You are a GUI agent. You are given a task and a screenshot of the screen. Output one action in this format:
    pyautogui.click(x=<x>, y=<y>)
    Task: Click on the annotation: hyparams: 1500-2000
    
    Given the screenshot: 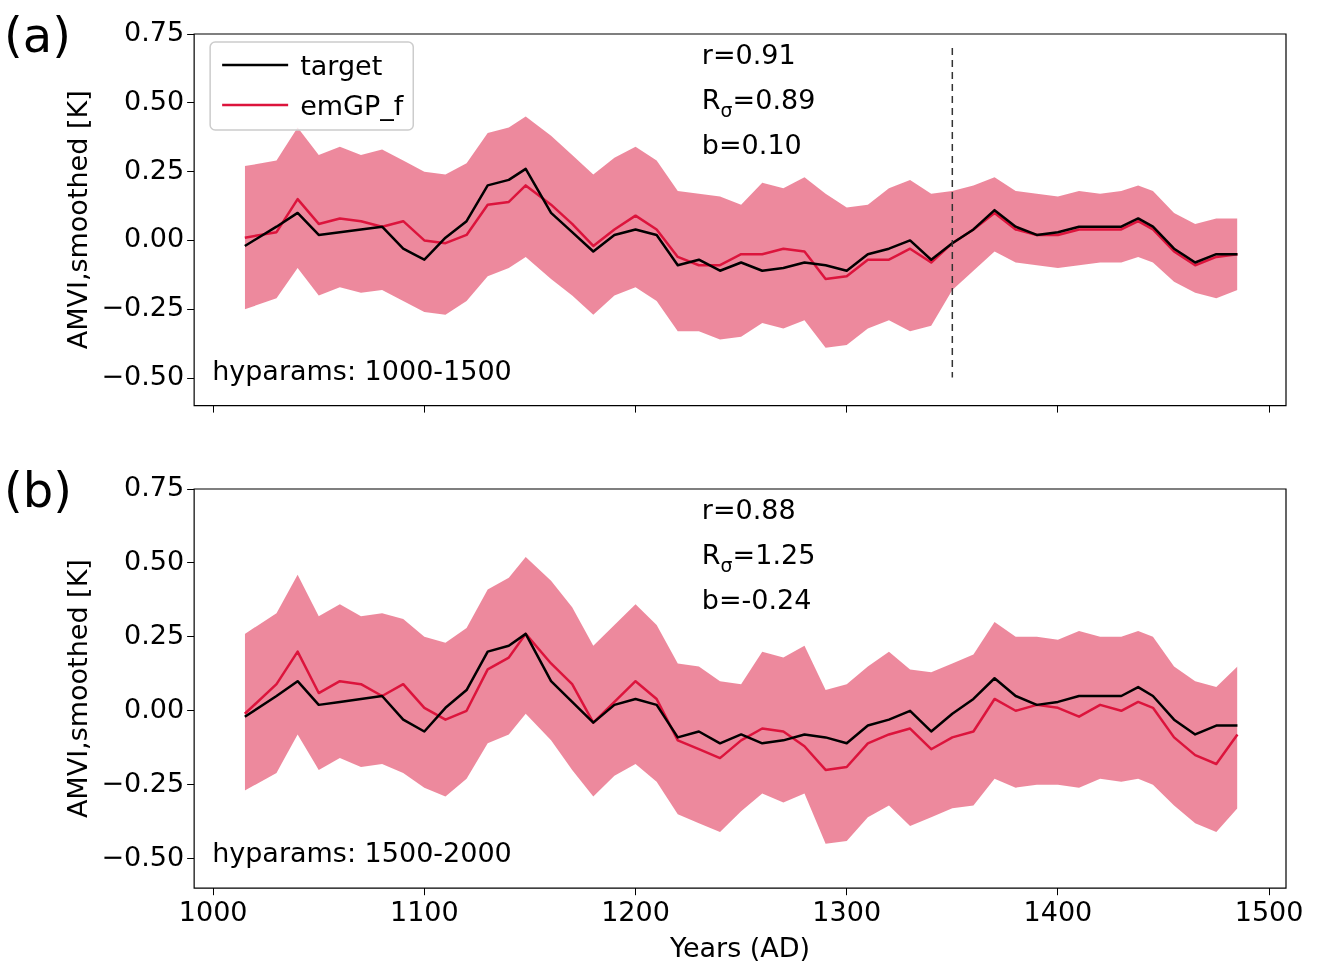 What is the action you would take?
    pyautogui.click(x=362, y=853)
    